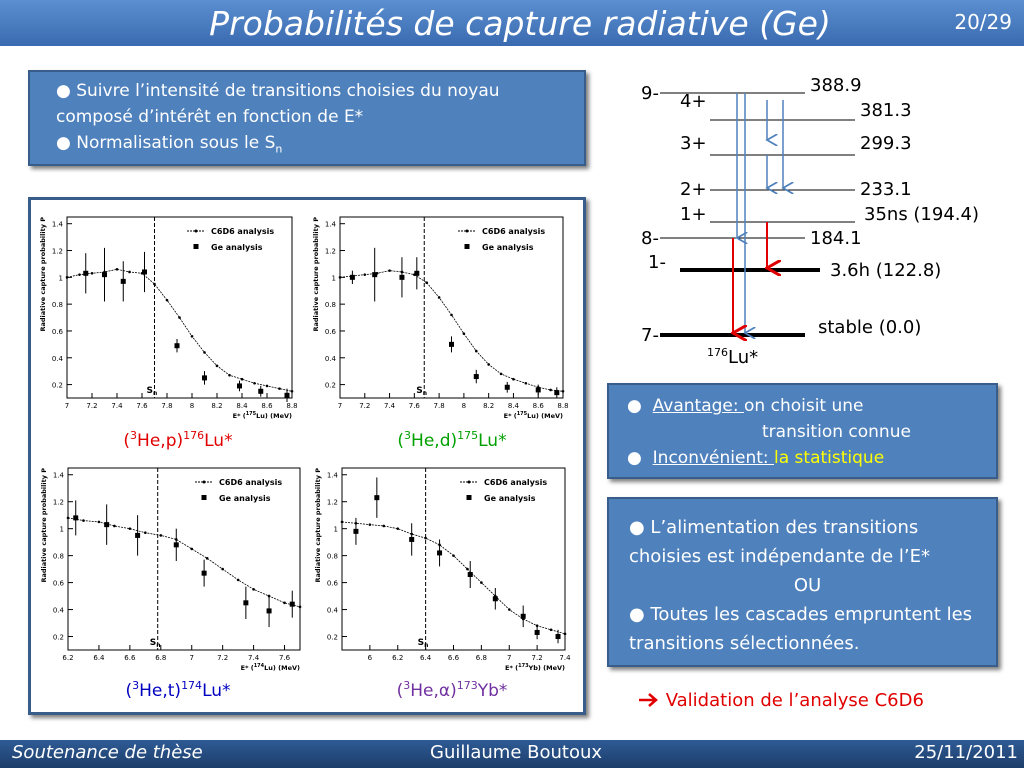 This screenshot has width=1024, height=768. Describe the element at coordinates (698, 406) in the screenshot. I see `label: Avantage:` at that location.